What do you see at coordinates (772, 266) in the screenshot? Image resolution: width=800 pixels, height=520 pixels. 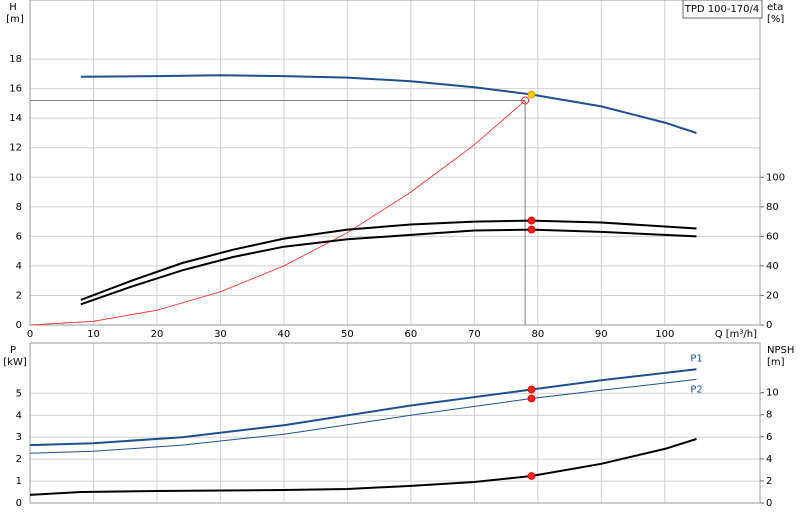 I see `y2-tick-label: 40` at bounding box center [772, 266].